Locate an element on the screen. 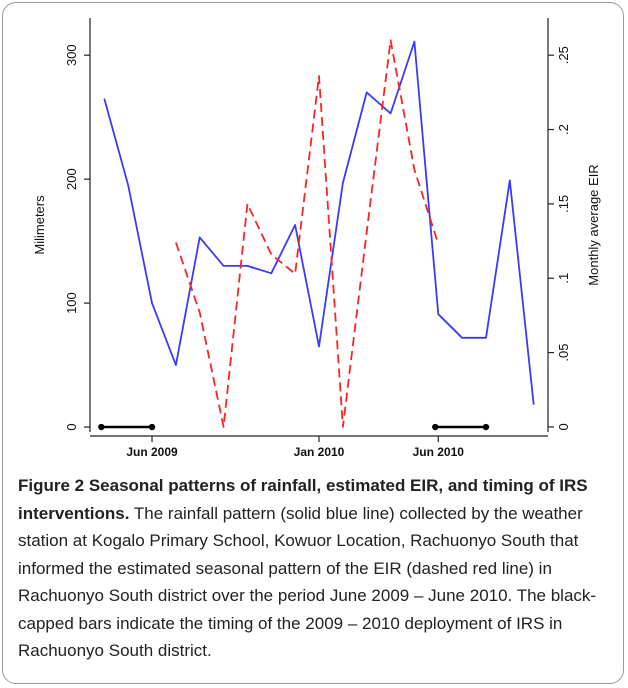 Image resolution: width=628 pixels, height=688 pixels. y2-tick-label: 0 is located at coordinates (563, 426).